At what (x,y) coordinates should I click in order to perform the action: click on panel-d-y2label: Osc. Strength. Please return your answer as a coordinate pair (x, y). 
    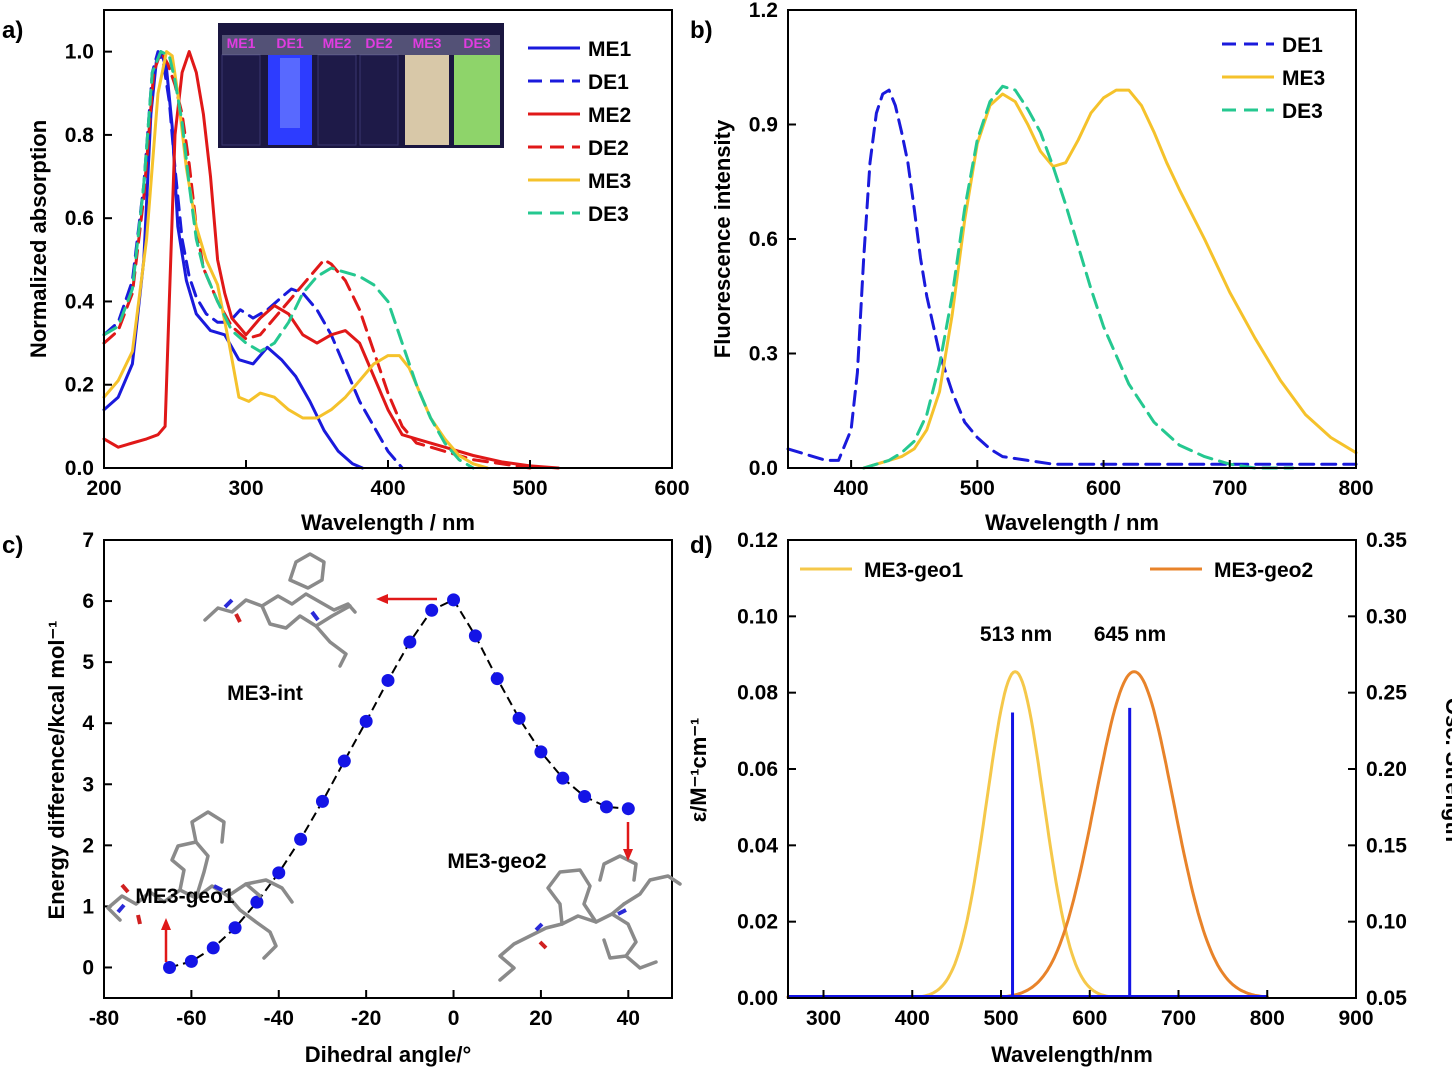
    Looking at the image, I should click on (1446, 770).